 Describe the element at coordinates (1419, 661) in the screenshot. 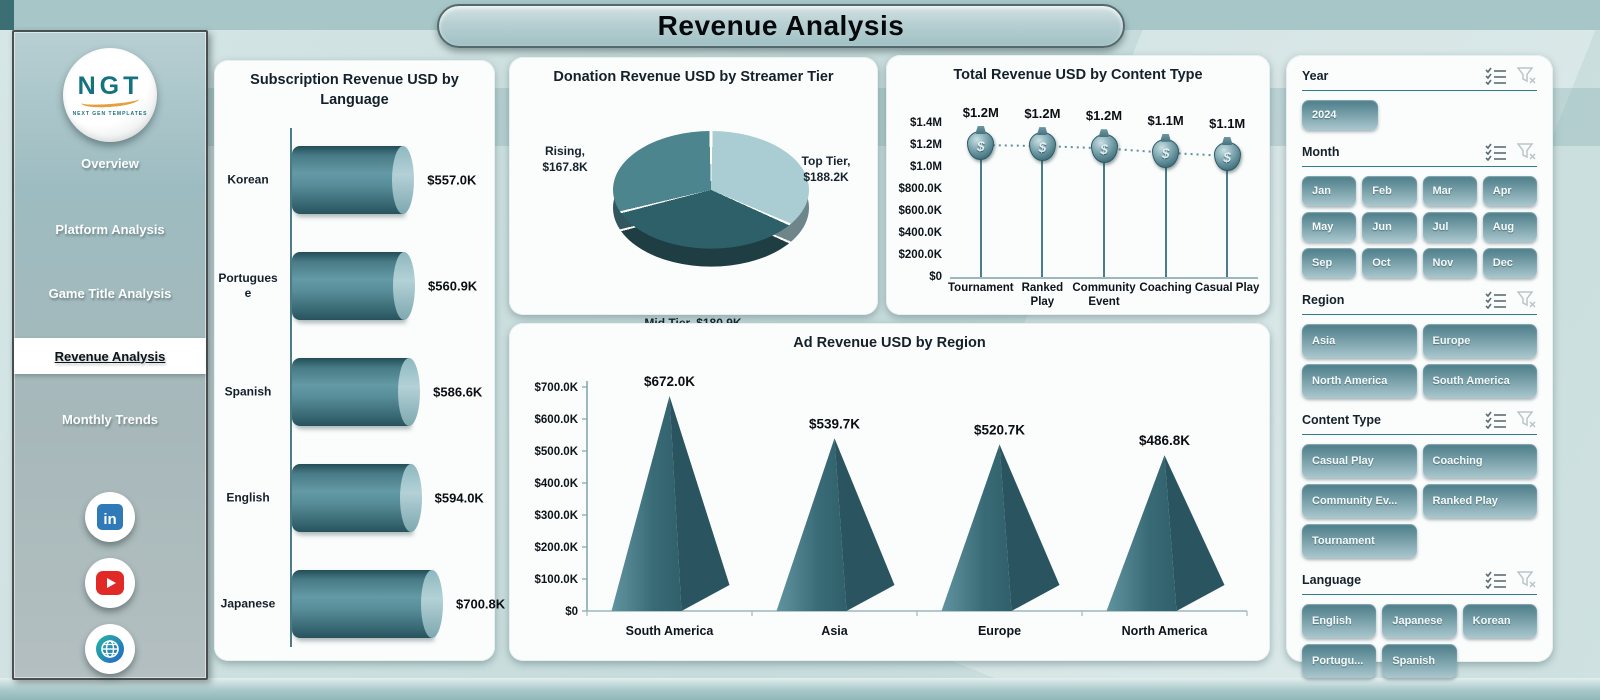

I see `slicer-option-spanish: Spanish` at that location.